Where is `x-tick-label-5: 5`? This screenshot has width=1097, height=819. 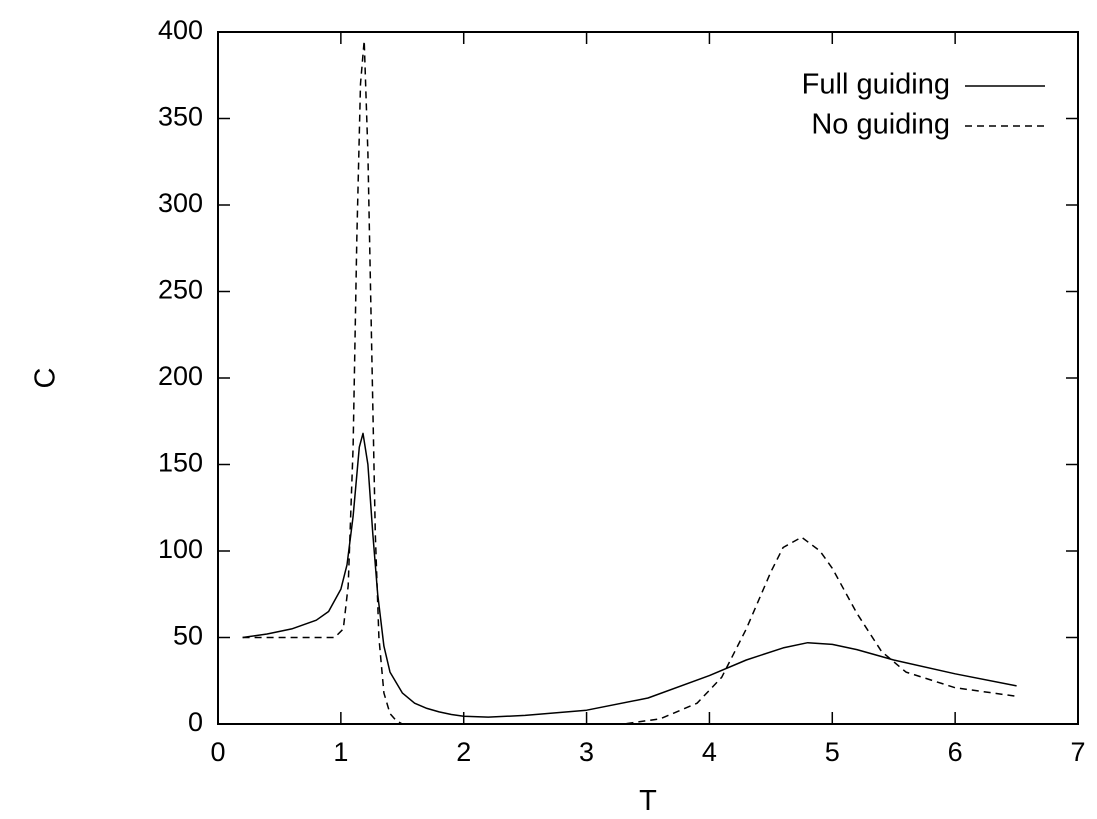
x-tick-label-5: 5 is located at coordinates (832, 752).